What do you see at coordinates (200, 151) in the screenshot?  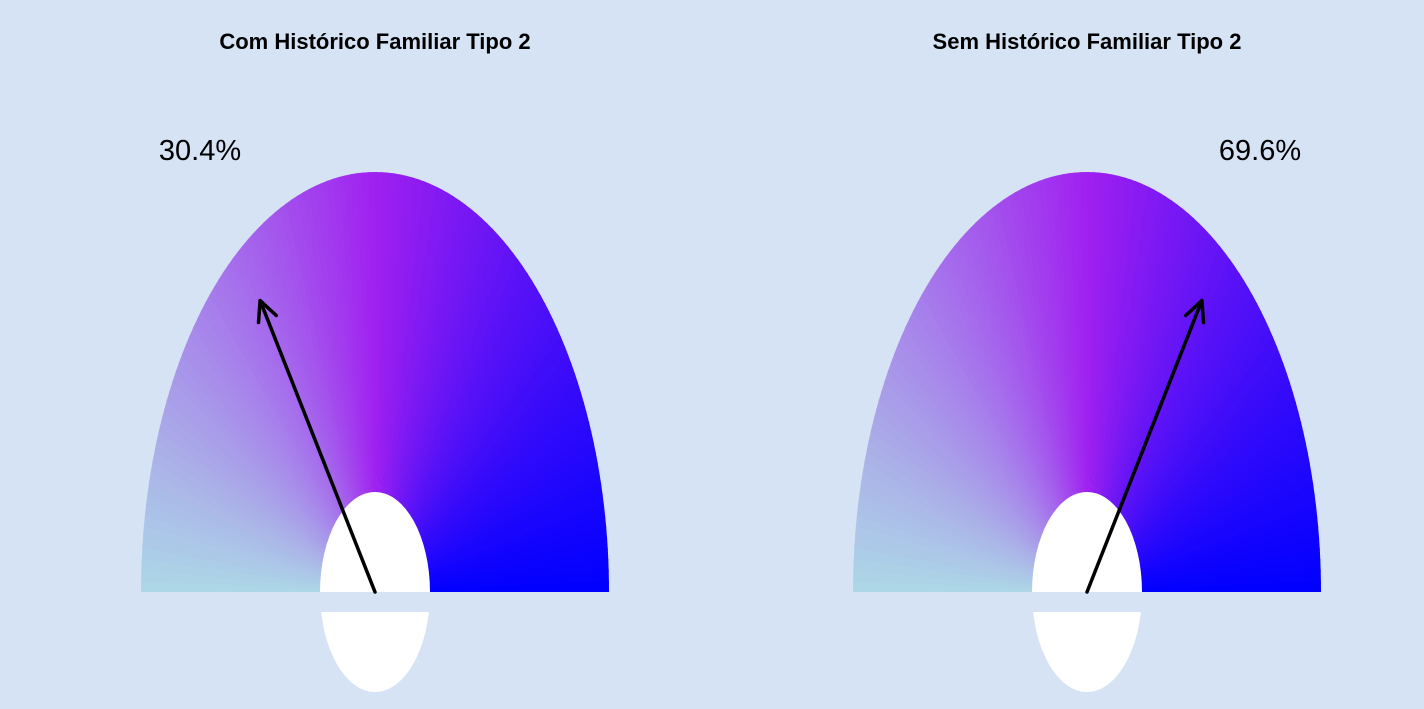 I see `gauge-1-value-label: 30.4%` at bounding box center [200, 151].